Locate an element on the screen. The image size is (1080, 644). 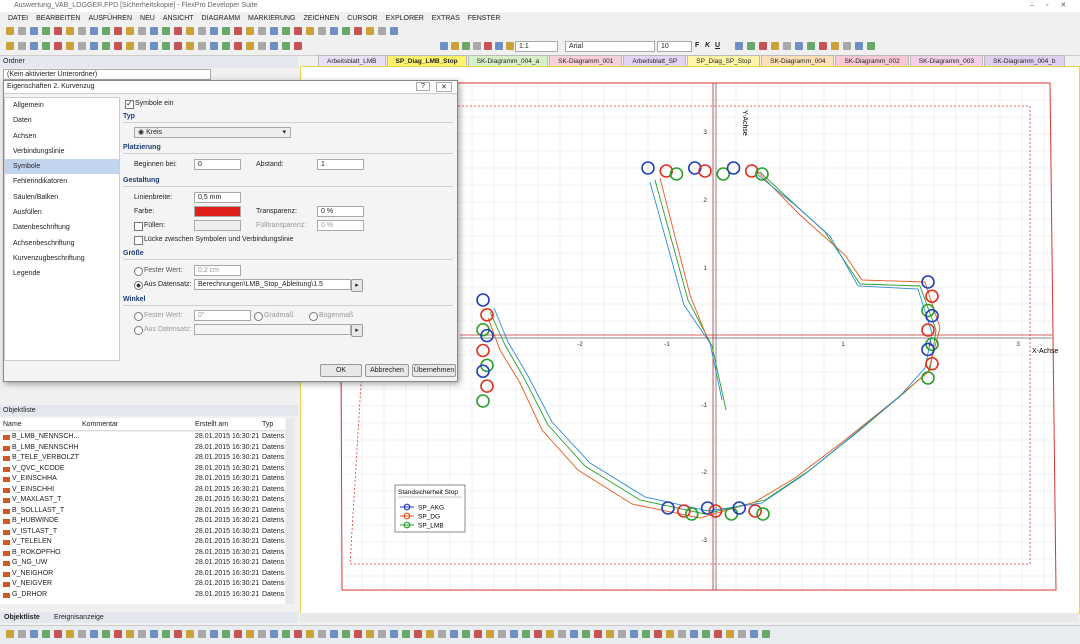
checkbox is located at coordinates (138, 226).